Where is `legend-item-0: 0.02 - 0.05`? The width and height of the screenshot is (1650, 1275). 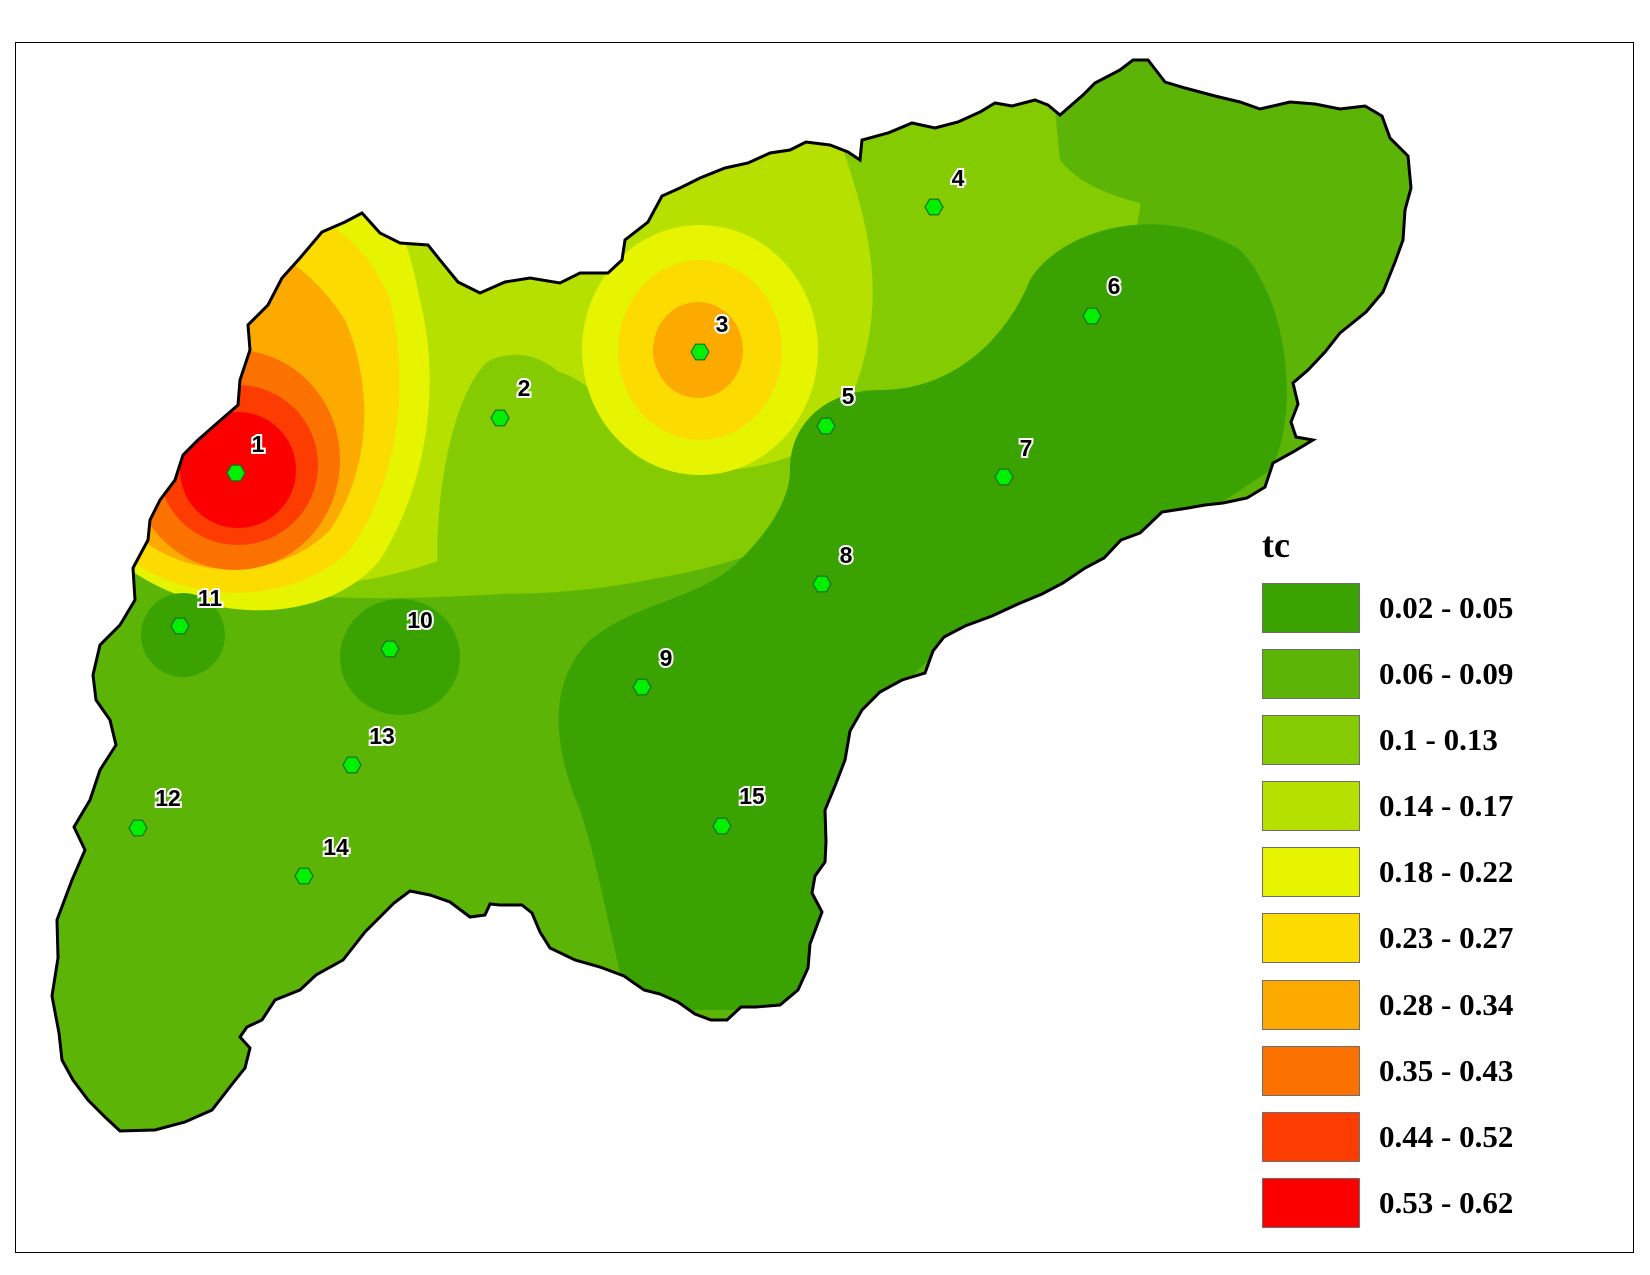 legend-item-0: 0.02 - 0.05 is located at coordinates (1427, 609).